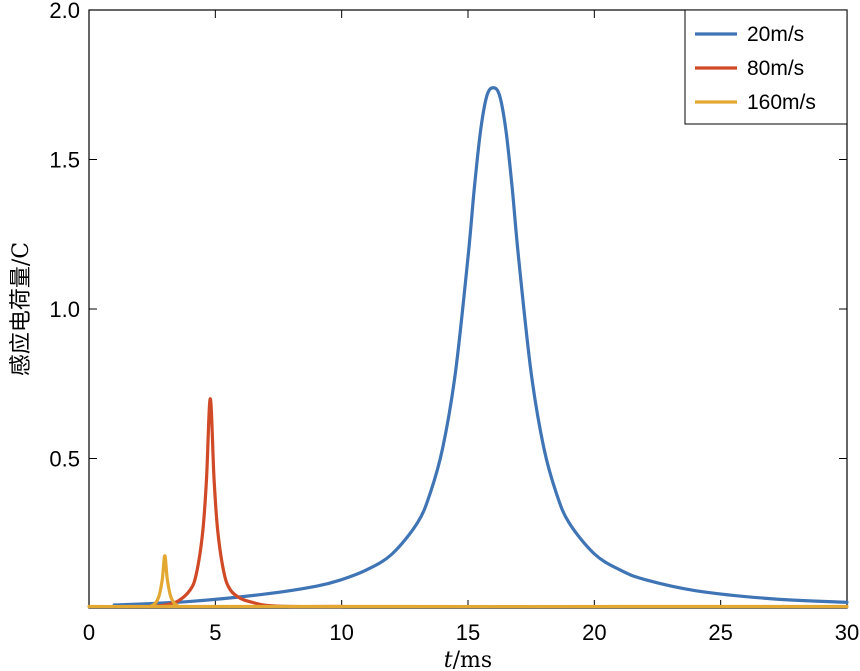  I want to click on y-tick-label: 1.0, so click(64, 309).